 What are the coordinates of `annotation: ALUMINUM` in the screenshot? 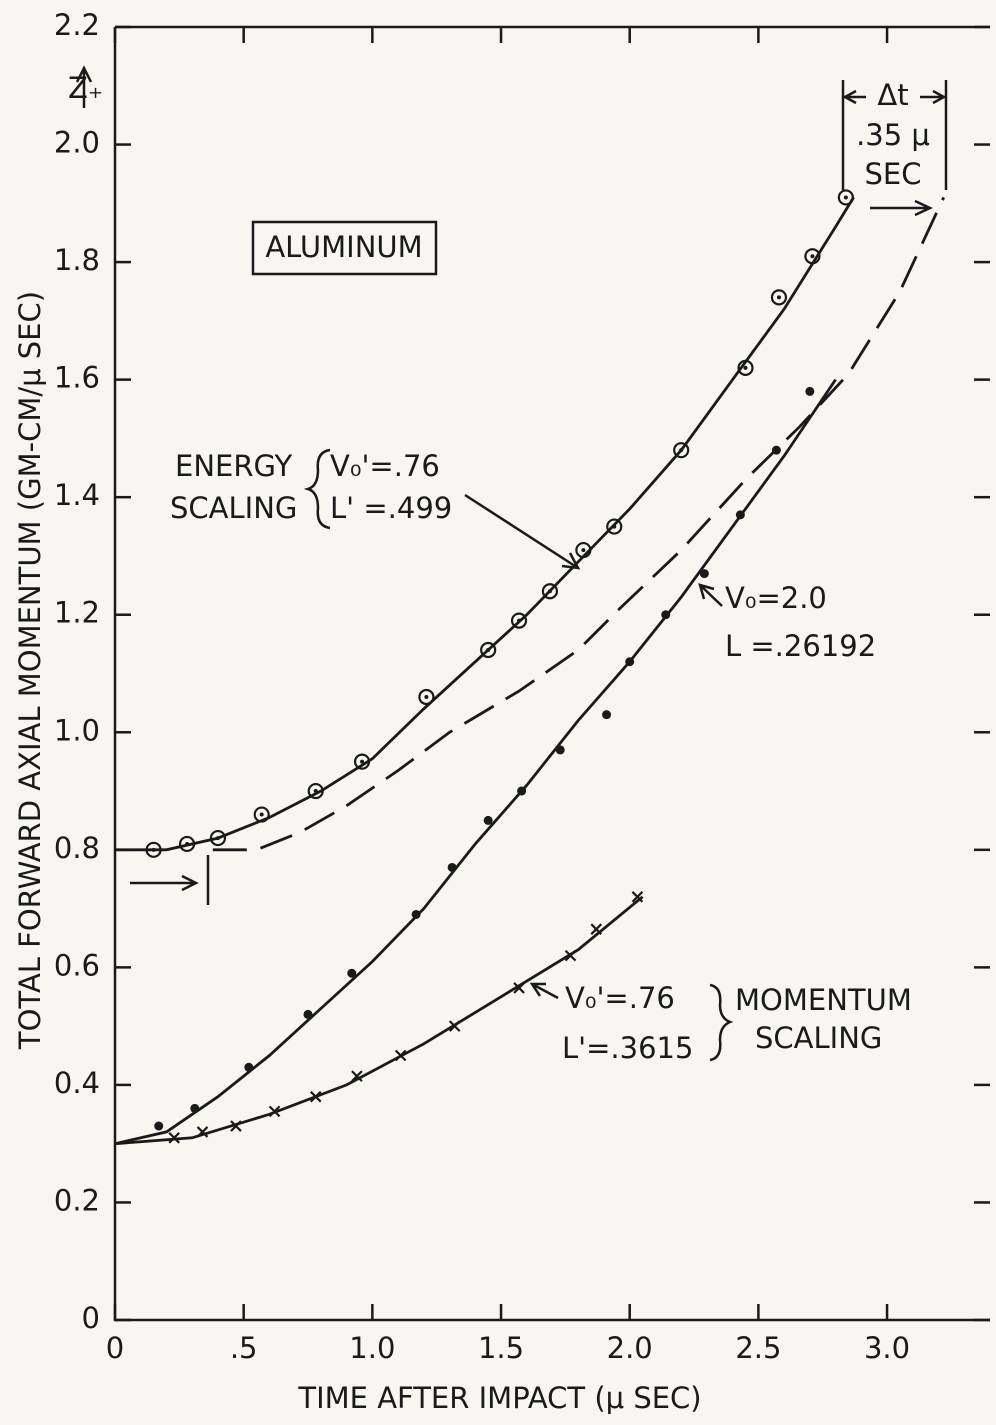 It's located at (343, 247).